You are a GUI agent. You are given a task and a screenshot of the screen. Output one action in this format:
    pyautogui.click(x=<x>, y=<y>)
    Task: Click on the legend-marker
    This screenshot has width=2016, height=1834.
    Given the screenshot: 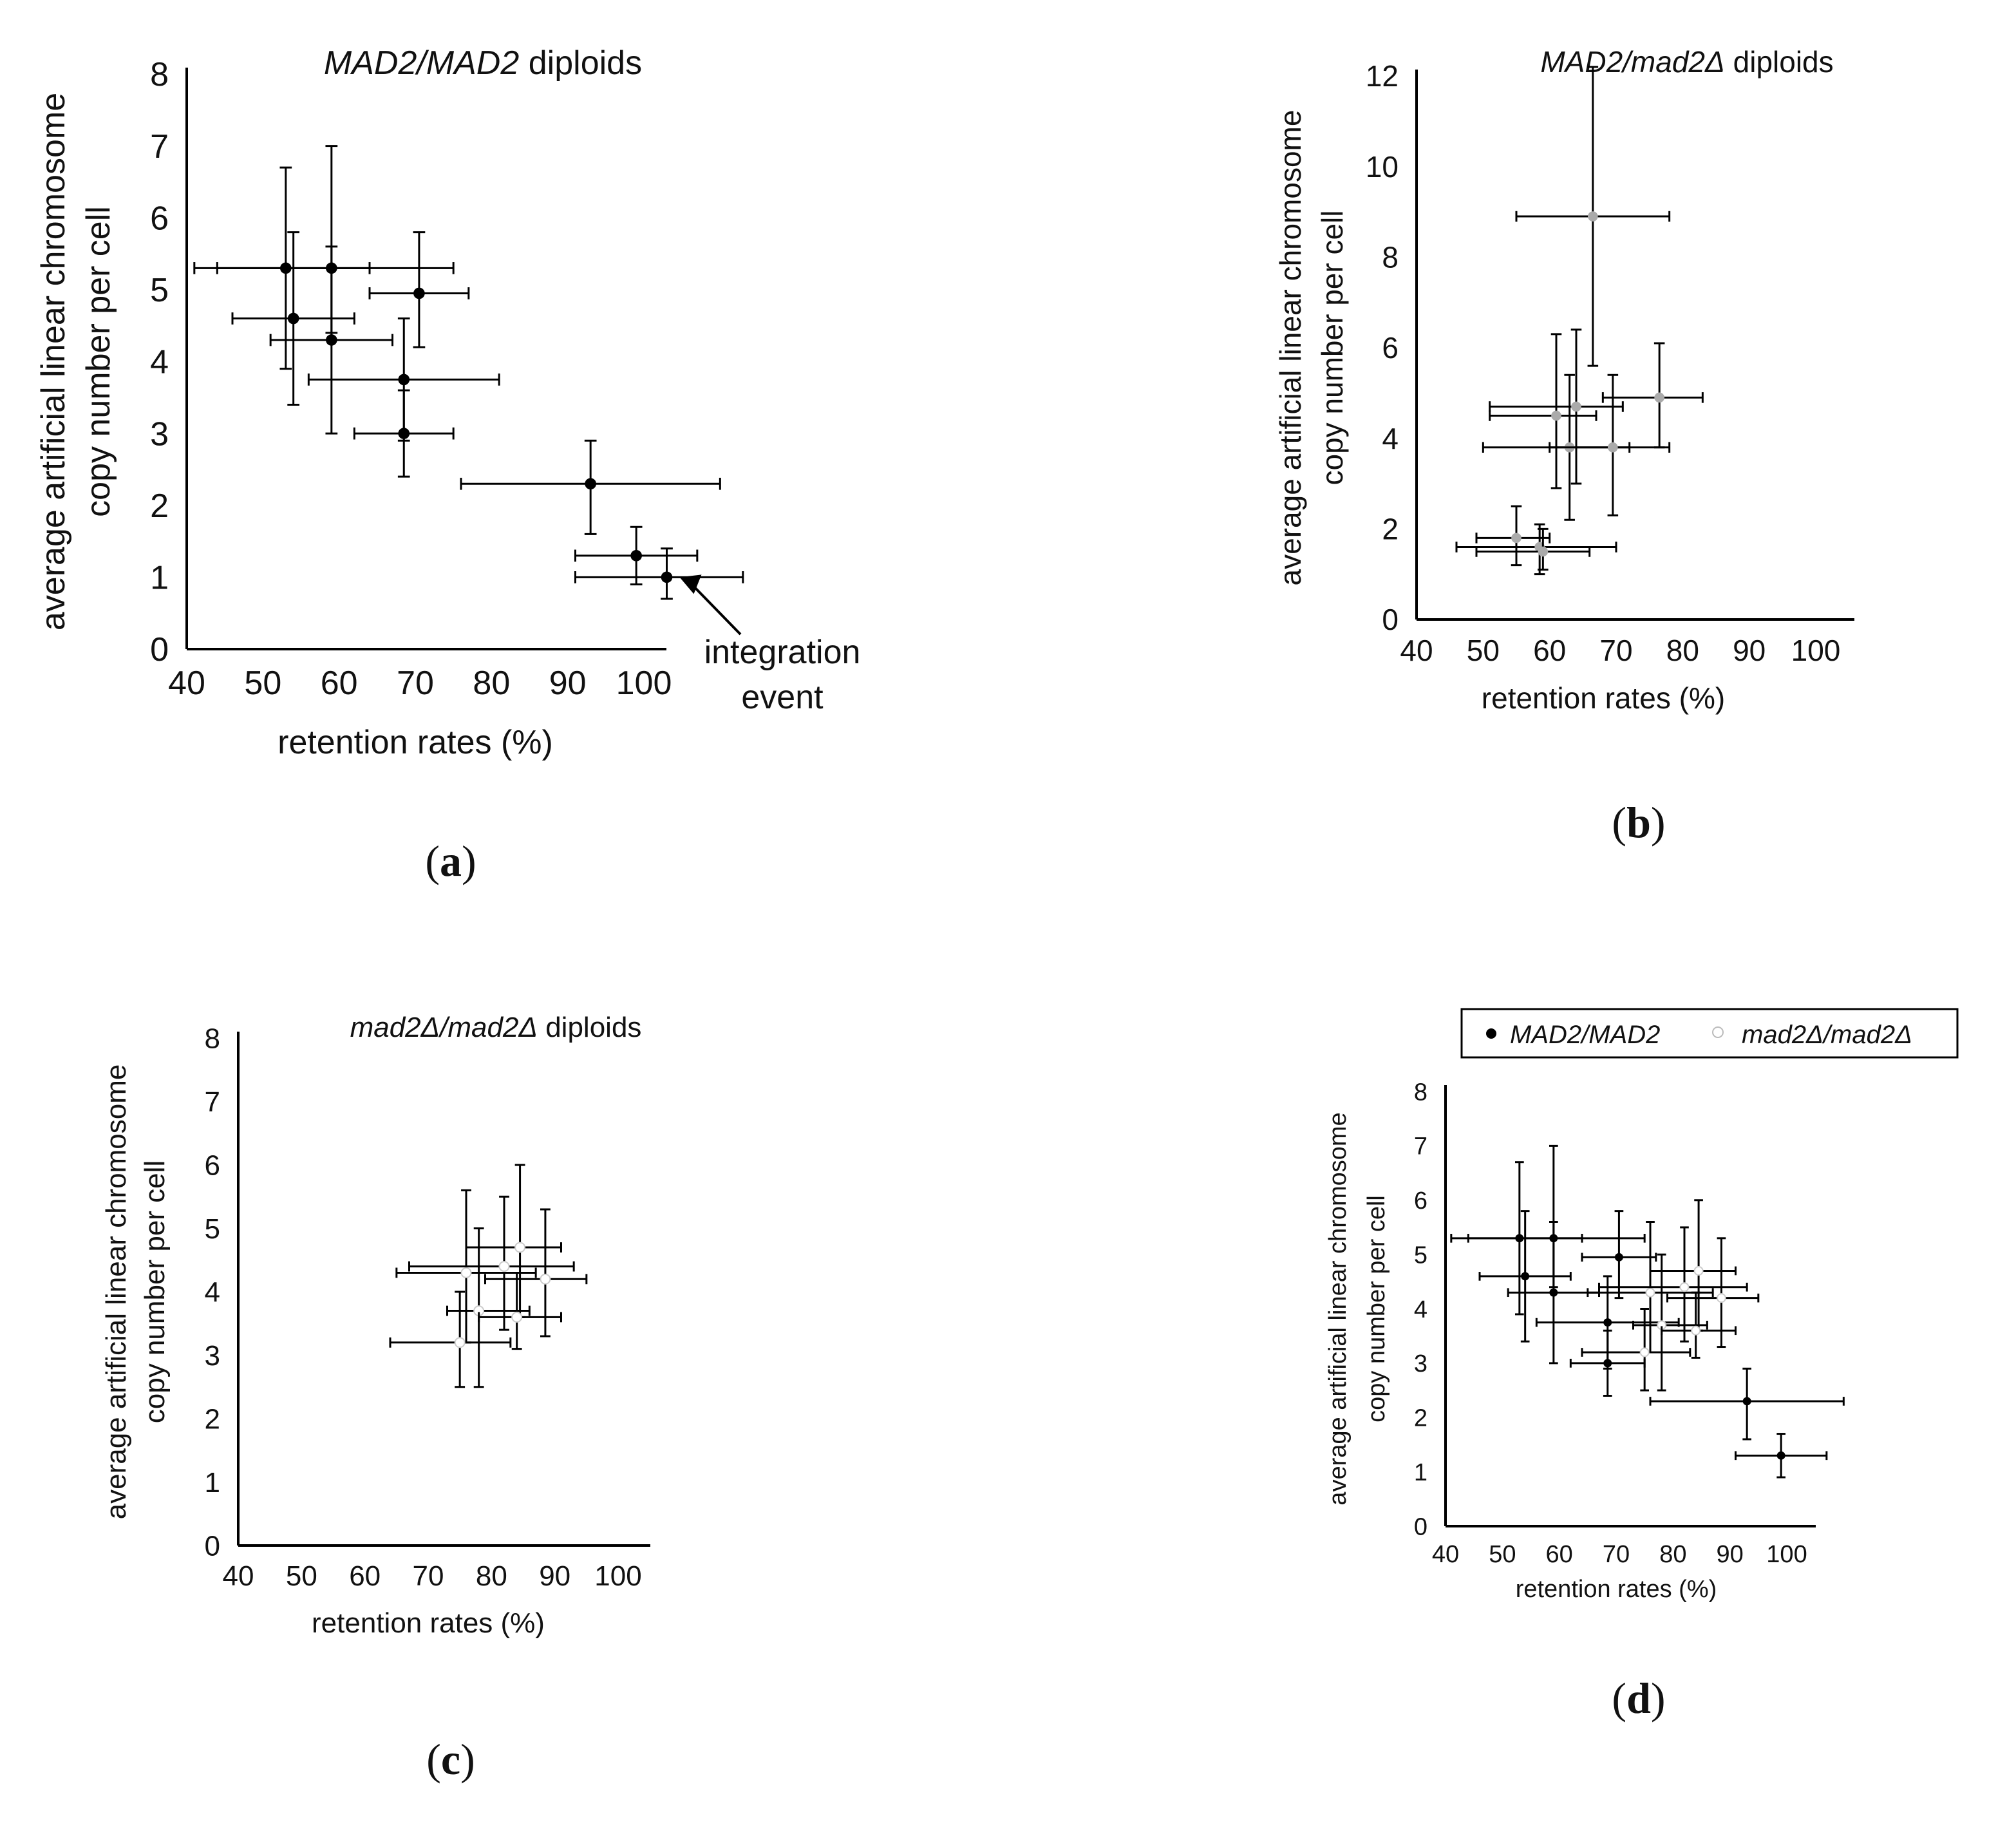 What is the action you would take?
    pyautogui.click(x=1491, y=1033)
    